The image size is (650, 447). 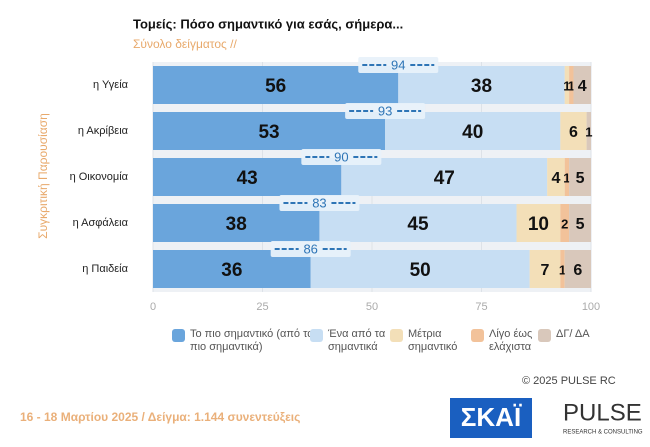 I want to click on data-label: 2, so click(x=564, y=223).